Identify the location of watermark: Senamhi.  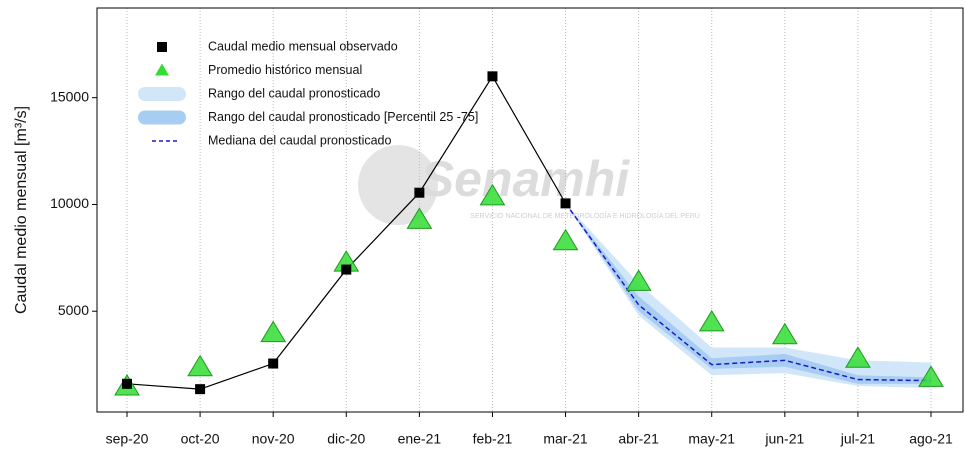
(526, 179).